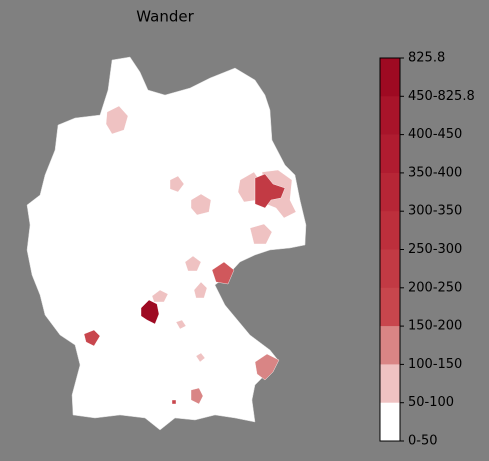  What do you see at coordinates (426, 58) in the screenshot?
I see `colorbar-label: 825.8` at bounding box center [426, 58].